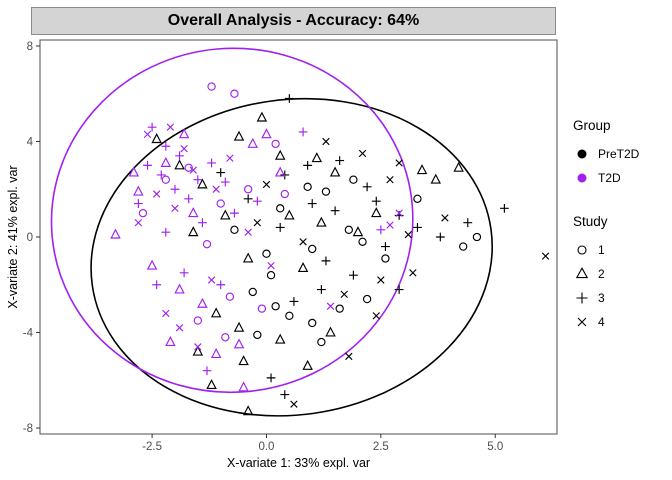  What do you see at coordinates (582, 273) in the screenshot?
I see `triangle-shape-icon` at bounding box center [582, 273].